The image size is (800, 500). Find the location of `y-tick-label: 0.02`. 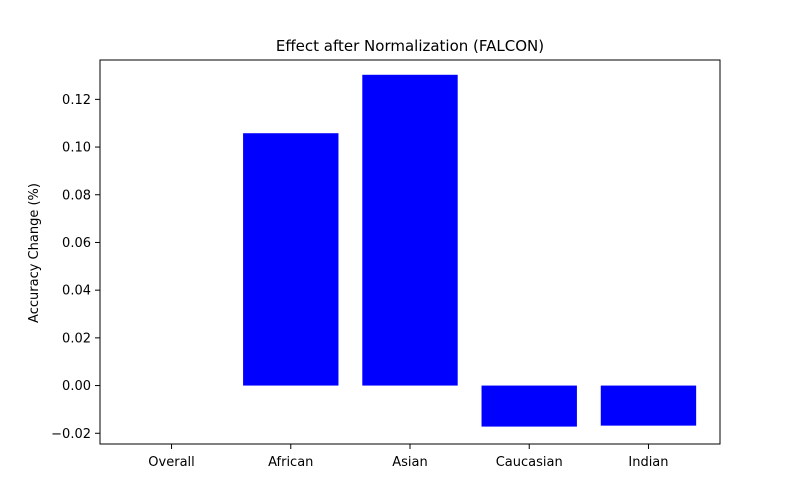

y-tick-label: 0.02 is located at coordinates (76, 338).